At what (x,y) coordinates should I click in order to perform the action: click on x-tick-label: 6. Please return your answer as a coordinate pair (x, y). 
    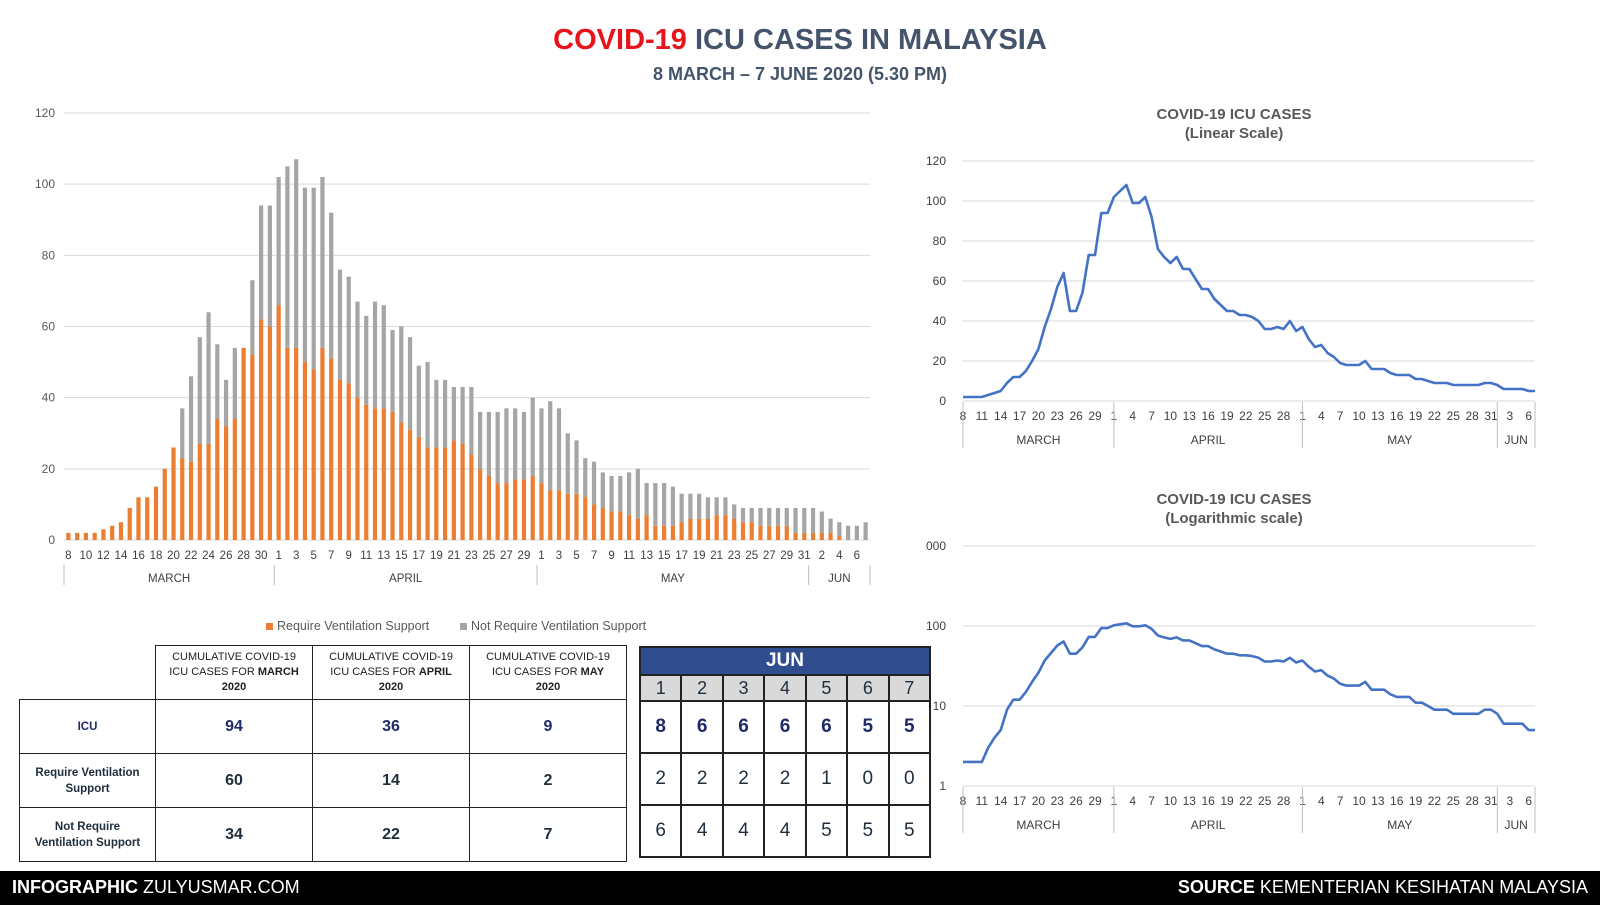
    Looking at the image, I should click on (857, 556).